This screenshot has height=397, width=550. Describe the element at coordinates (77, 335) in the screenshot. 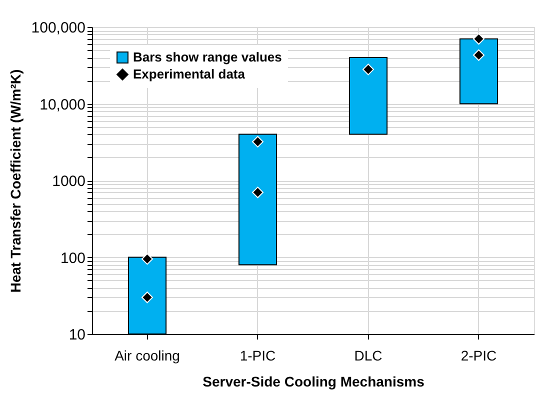

I see `y-tick-label: 10` at that location.